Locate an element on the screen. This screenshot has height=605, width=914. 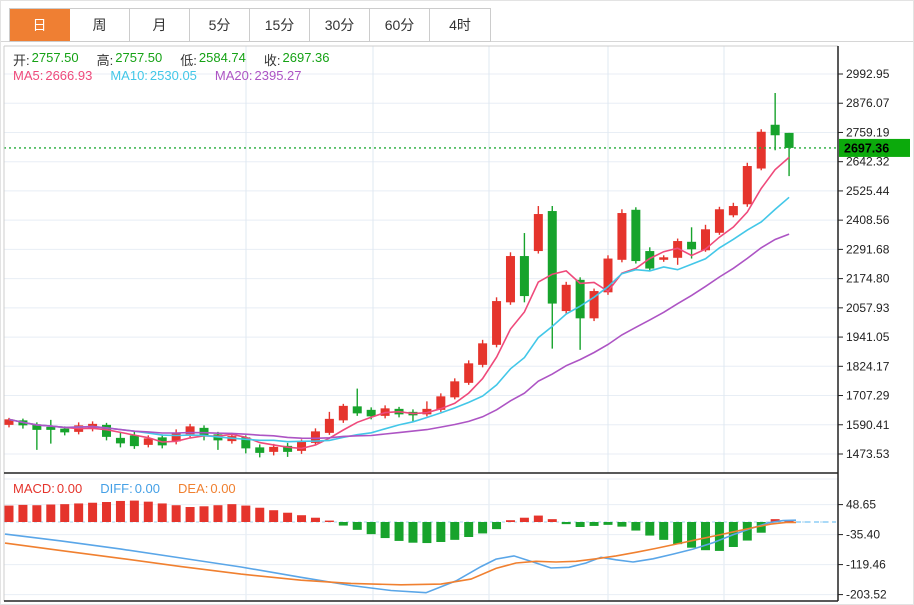
info-value: 2584.74 is located at coordinates (222, 57).